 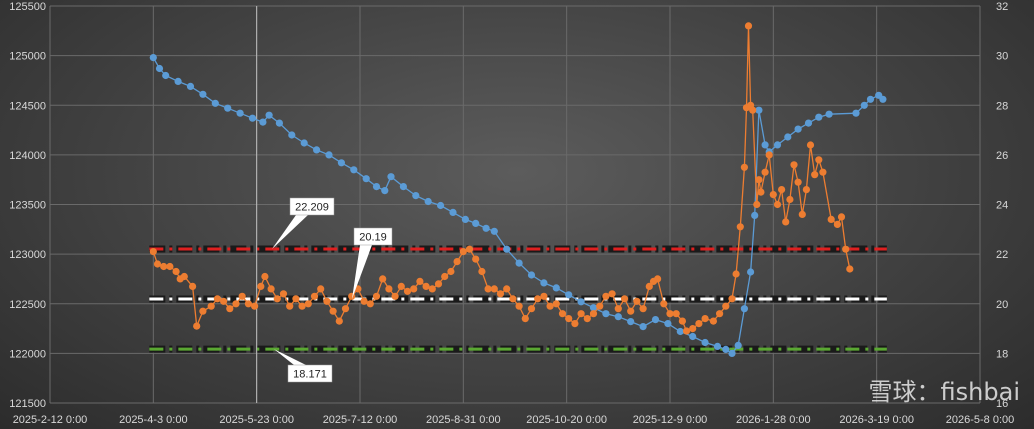 I want to click on y-left-tick-label: 124500, so click(x=27, y=106).